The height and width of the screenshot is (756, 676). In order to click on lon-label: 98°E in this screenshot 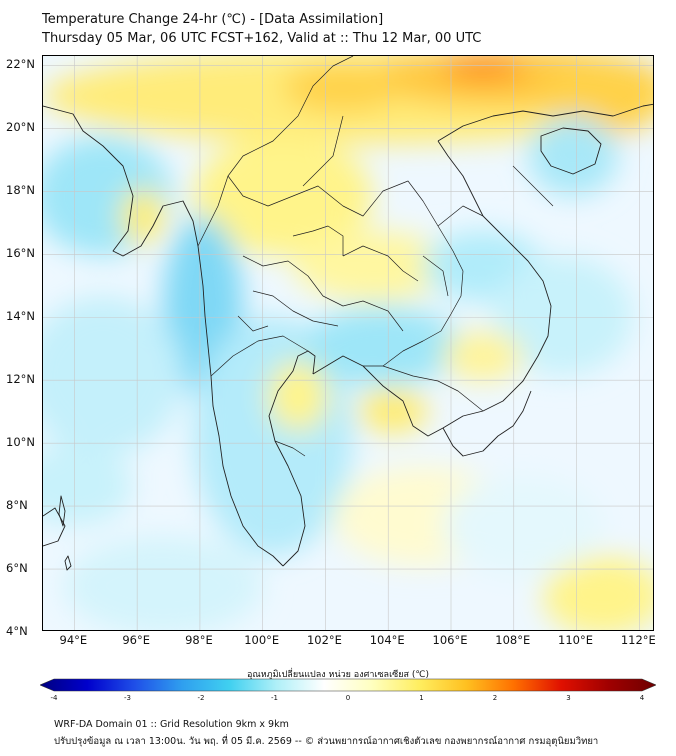, I will do `click(199, 640)`.